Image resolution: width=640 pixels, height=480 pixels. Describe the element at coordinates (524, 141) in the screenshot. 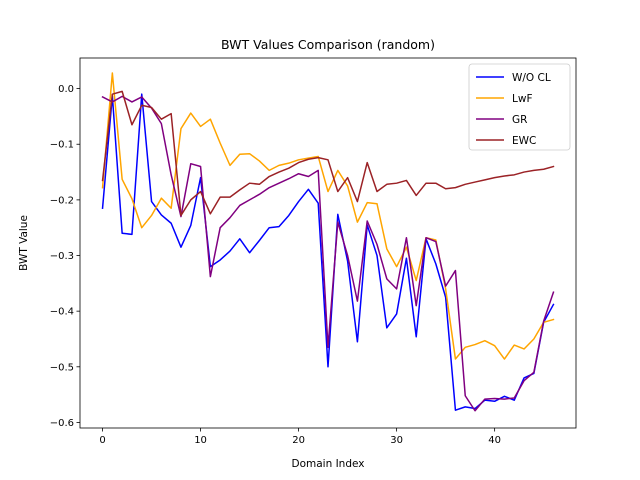

I see `legend-label: EWC` at that location.